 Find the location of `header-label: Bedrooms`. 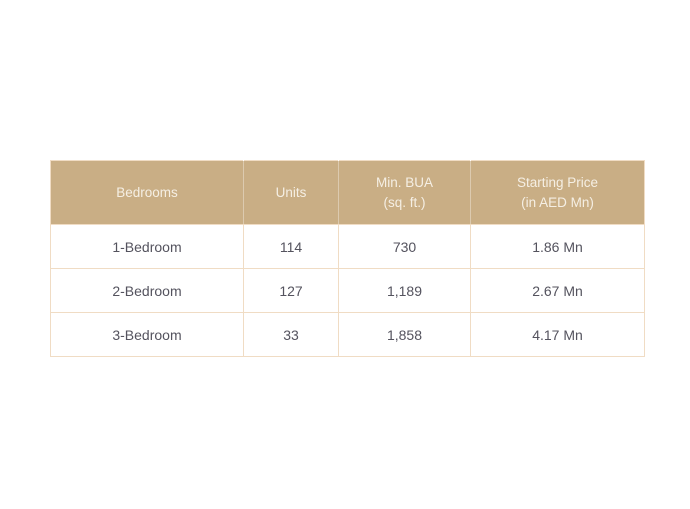

header-label: Bedrooms is located at coordinates (147, 192).